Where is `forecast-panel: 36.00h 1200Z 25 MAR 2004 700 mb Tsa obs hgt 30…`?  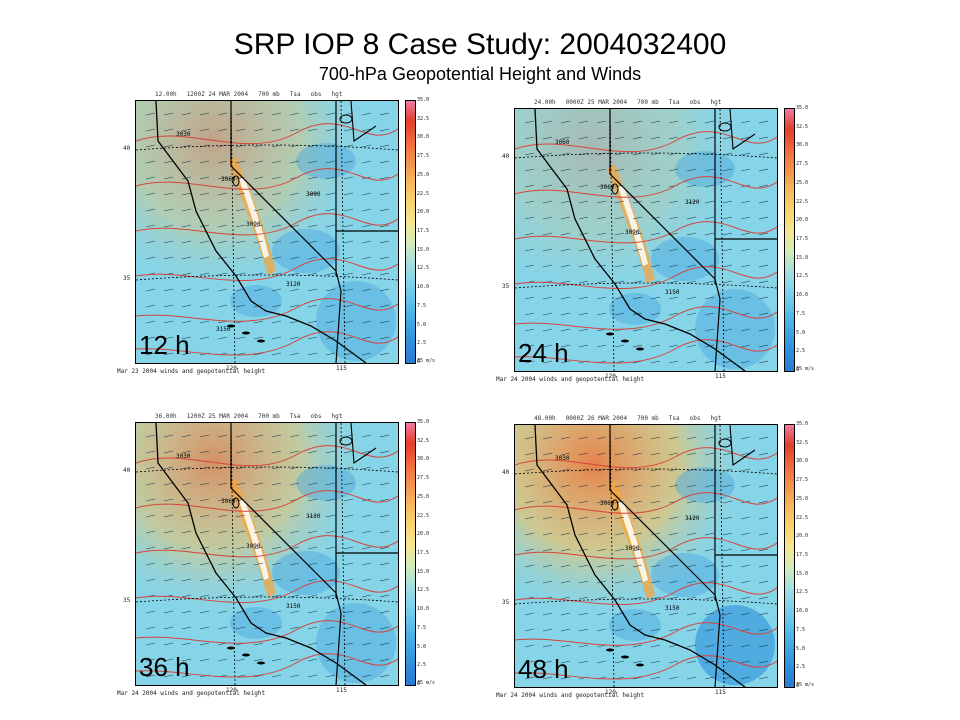
forecast-panel: 36.00h 1200Z 25 MAR 2004 700 mb Tsa obs hgt 30… is located at coordinates (281, 560).